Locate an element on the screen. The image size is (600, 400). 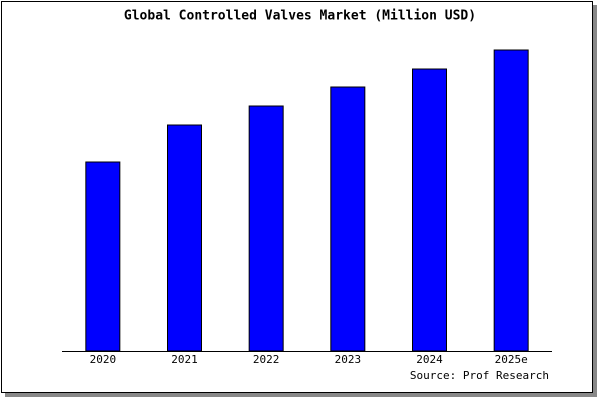
x-tick-label: 2023 is located at coordinates (348, 359).